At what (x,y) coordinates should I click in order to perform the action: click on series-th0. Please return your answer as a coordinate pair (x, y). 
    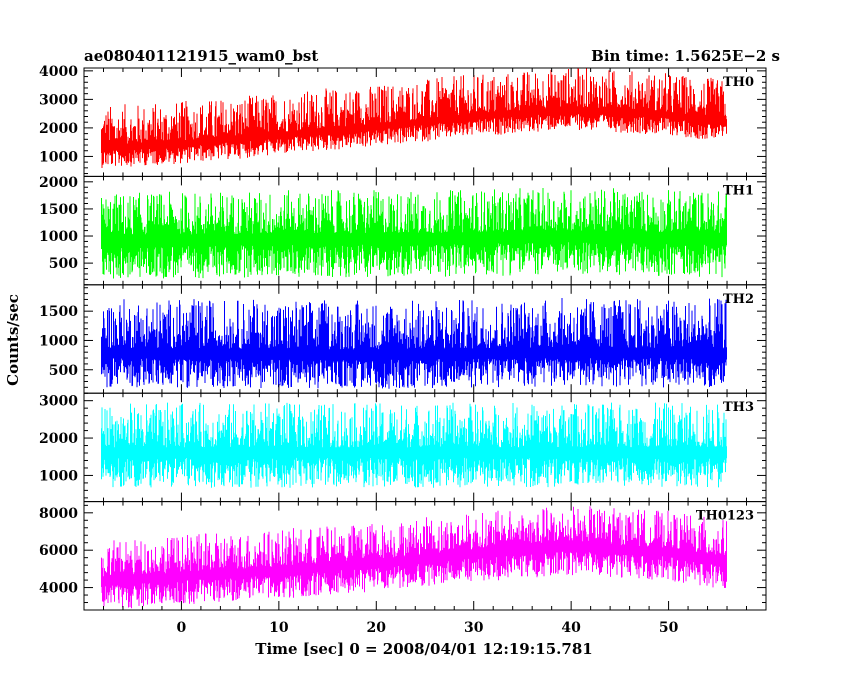
    Looking at the image, I should click on (414, 118).